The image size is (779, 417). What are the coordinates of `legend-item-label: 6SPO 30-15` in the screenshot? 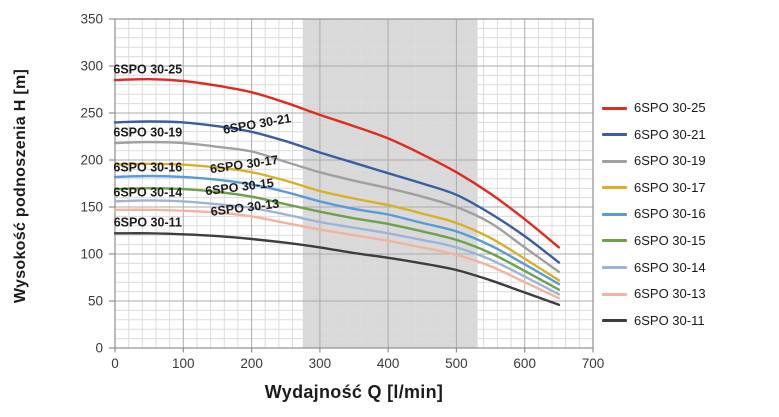 It's located at (670, 240).